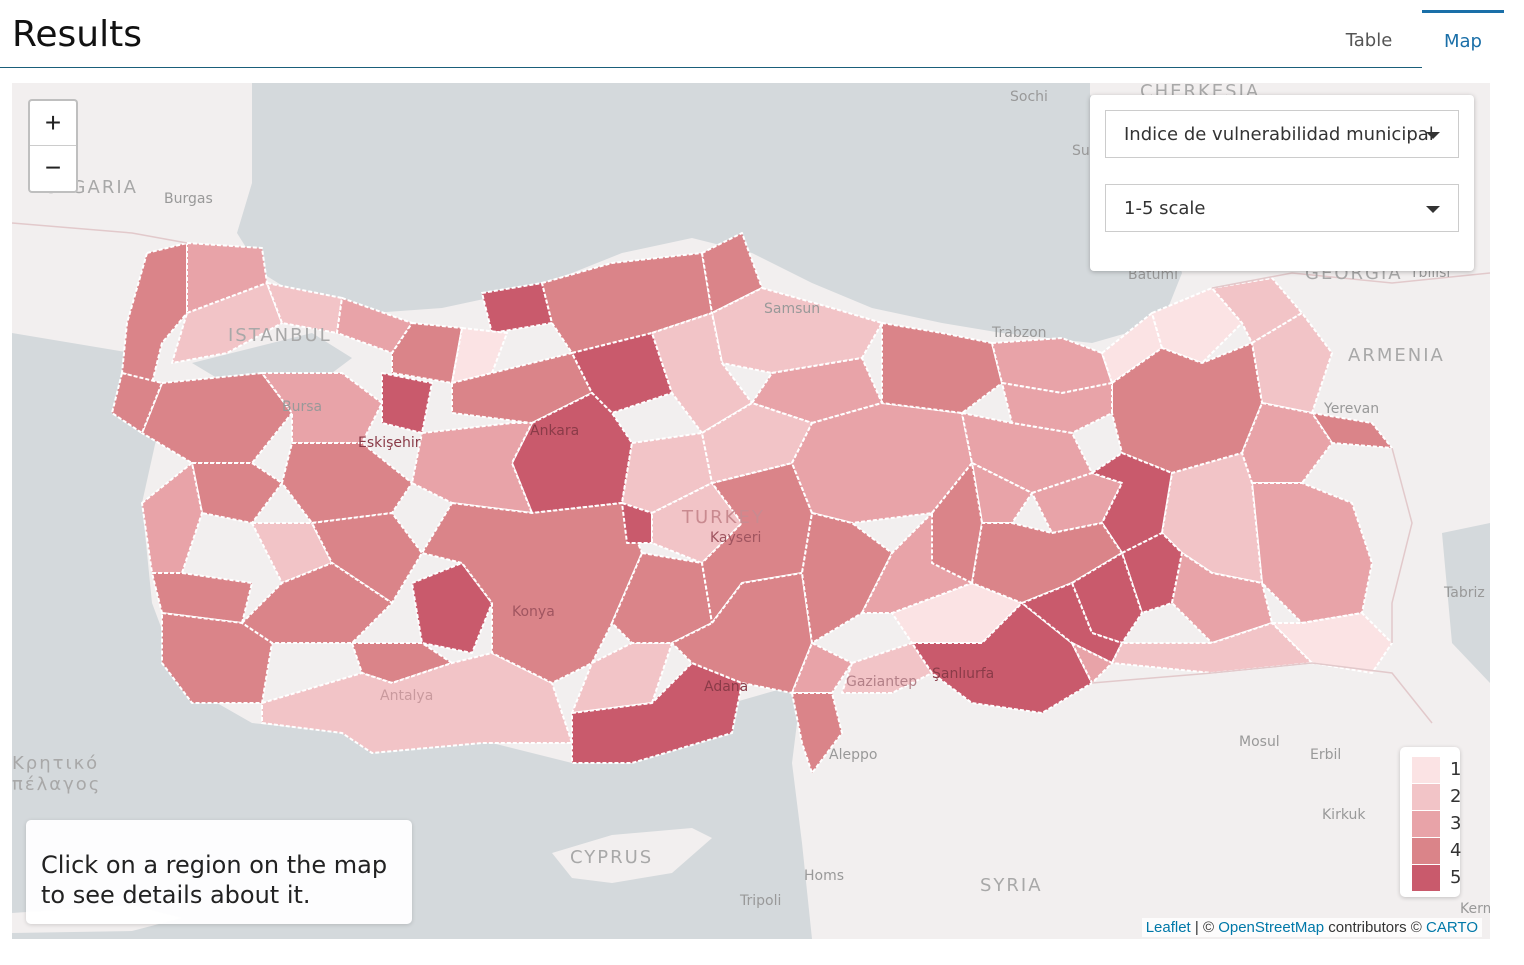 The height and width of the screenshot is (965, 1524). I want to click on legend-label: 2, so click(1456, 796).